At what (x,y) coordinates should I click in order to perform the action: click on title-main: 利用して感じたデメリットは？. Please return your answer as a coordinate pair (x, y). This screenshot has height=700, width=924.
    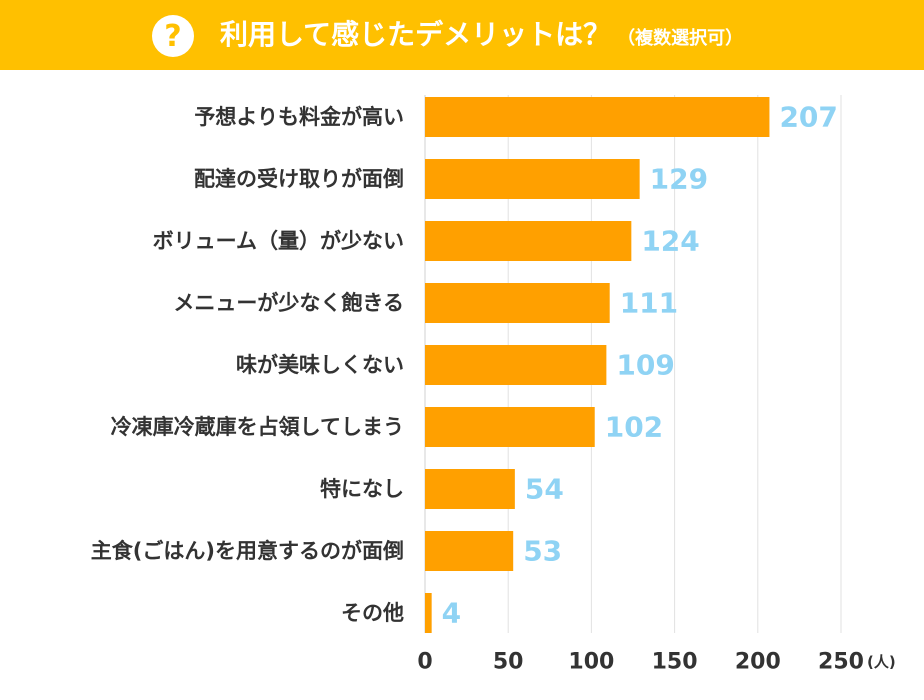
    Looking at the image, I should click on (416, 34).